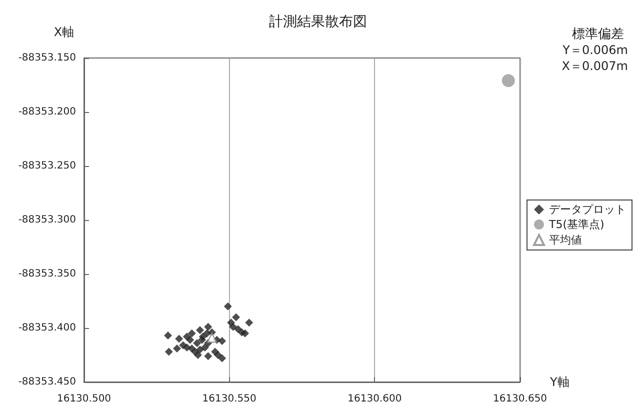 The height and width of the screenshot is (412, 636). I want to click on y-tick-label: -88353.450, so click(47, 382).